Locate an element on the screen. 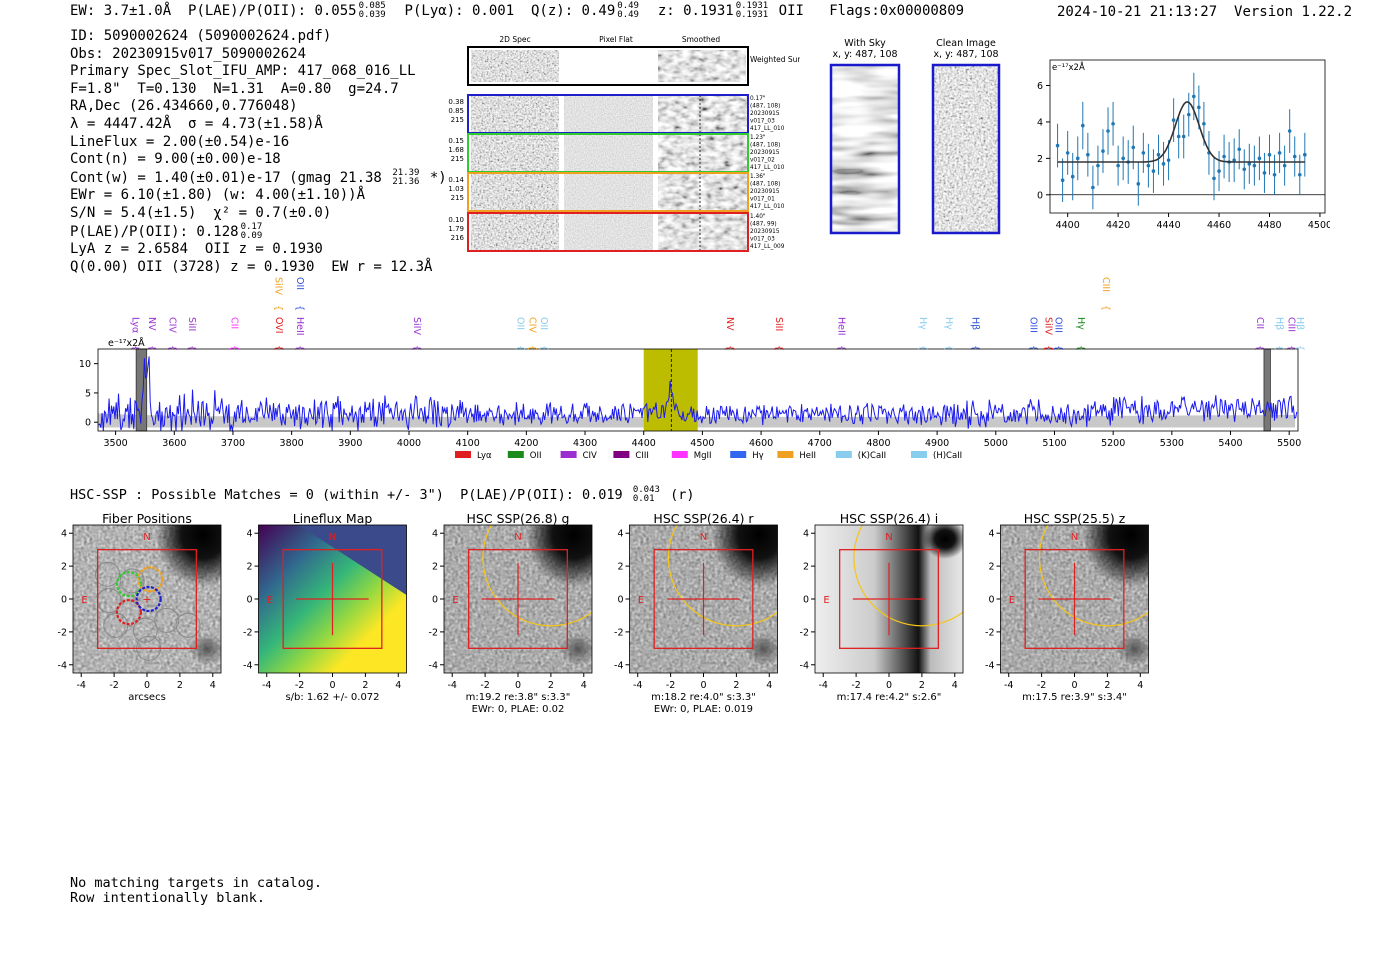 The width and height of the screenshot is (1400, 953). fit-xtick-label: 4500 is located at coordinates (1319, 225).